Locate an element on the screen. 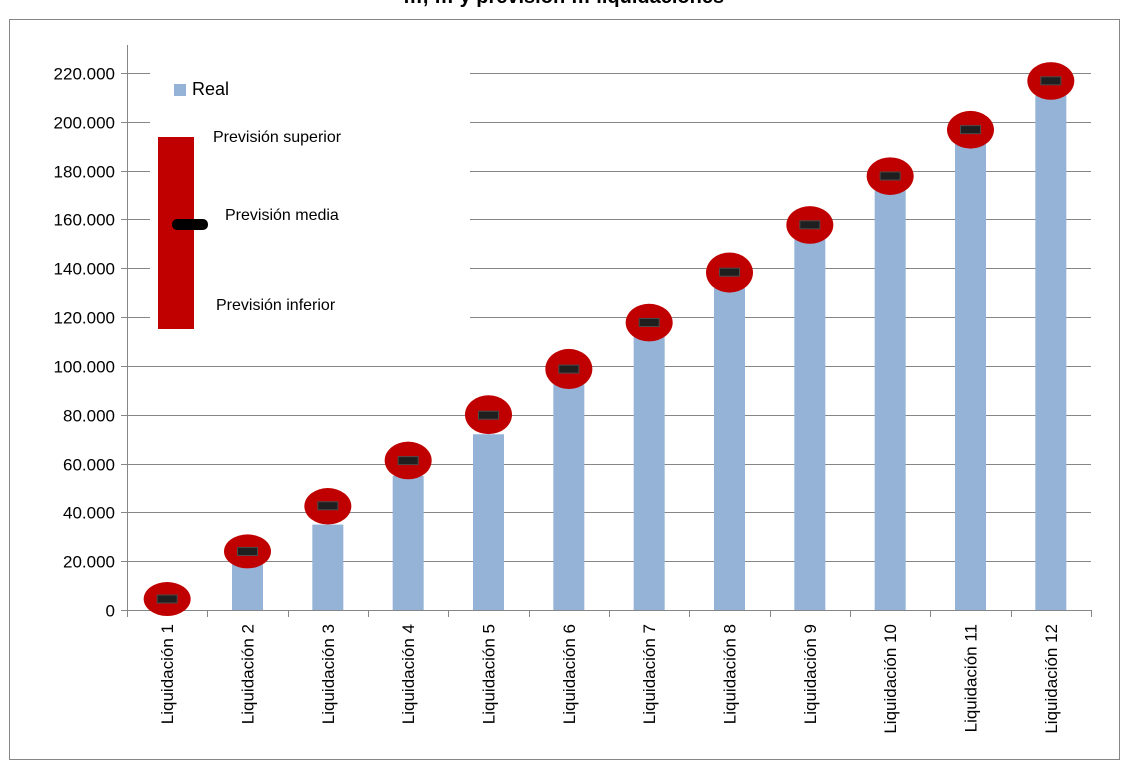 The height and width of the screenshot is (763, 1127). y-tick-label: 100.000 is located at coordinates (84, 367).